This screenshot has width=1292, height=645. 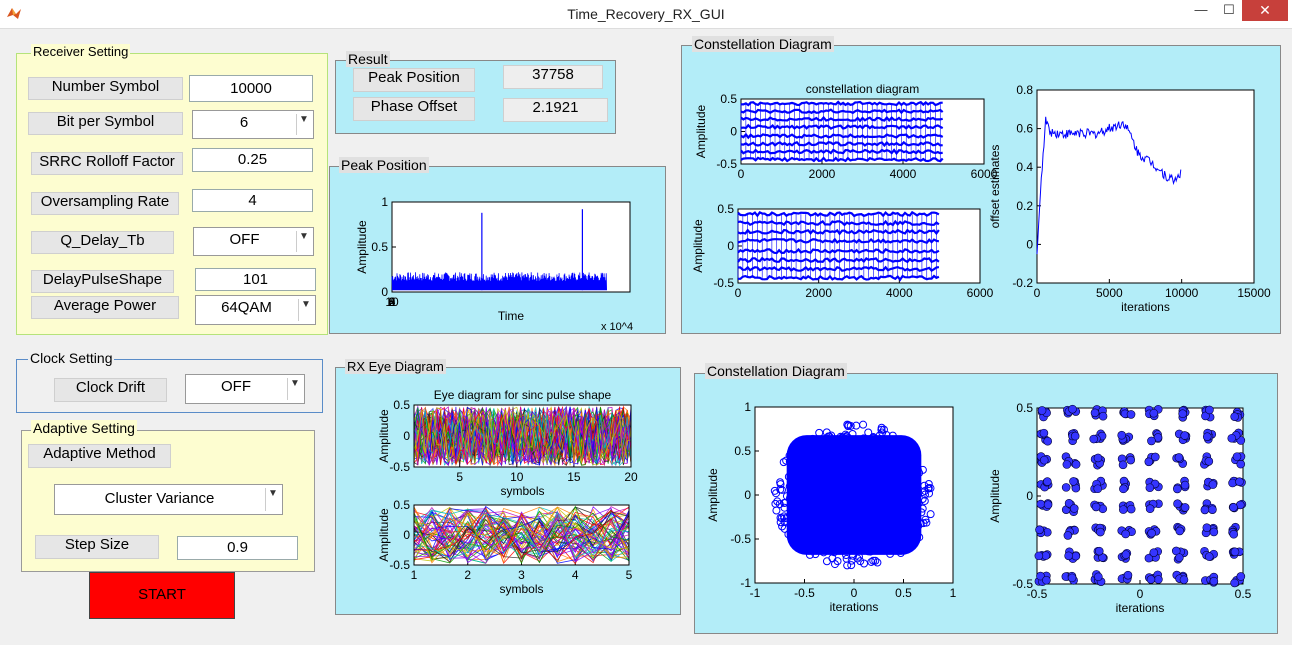 What do you see at coordinates (1201, 9) in the screenshot?
I see `minimize-button: —` at bounding box center [1201, 9].